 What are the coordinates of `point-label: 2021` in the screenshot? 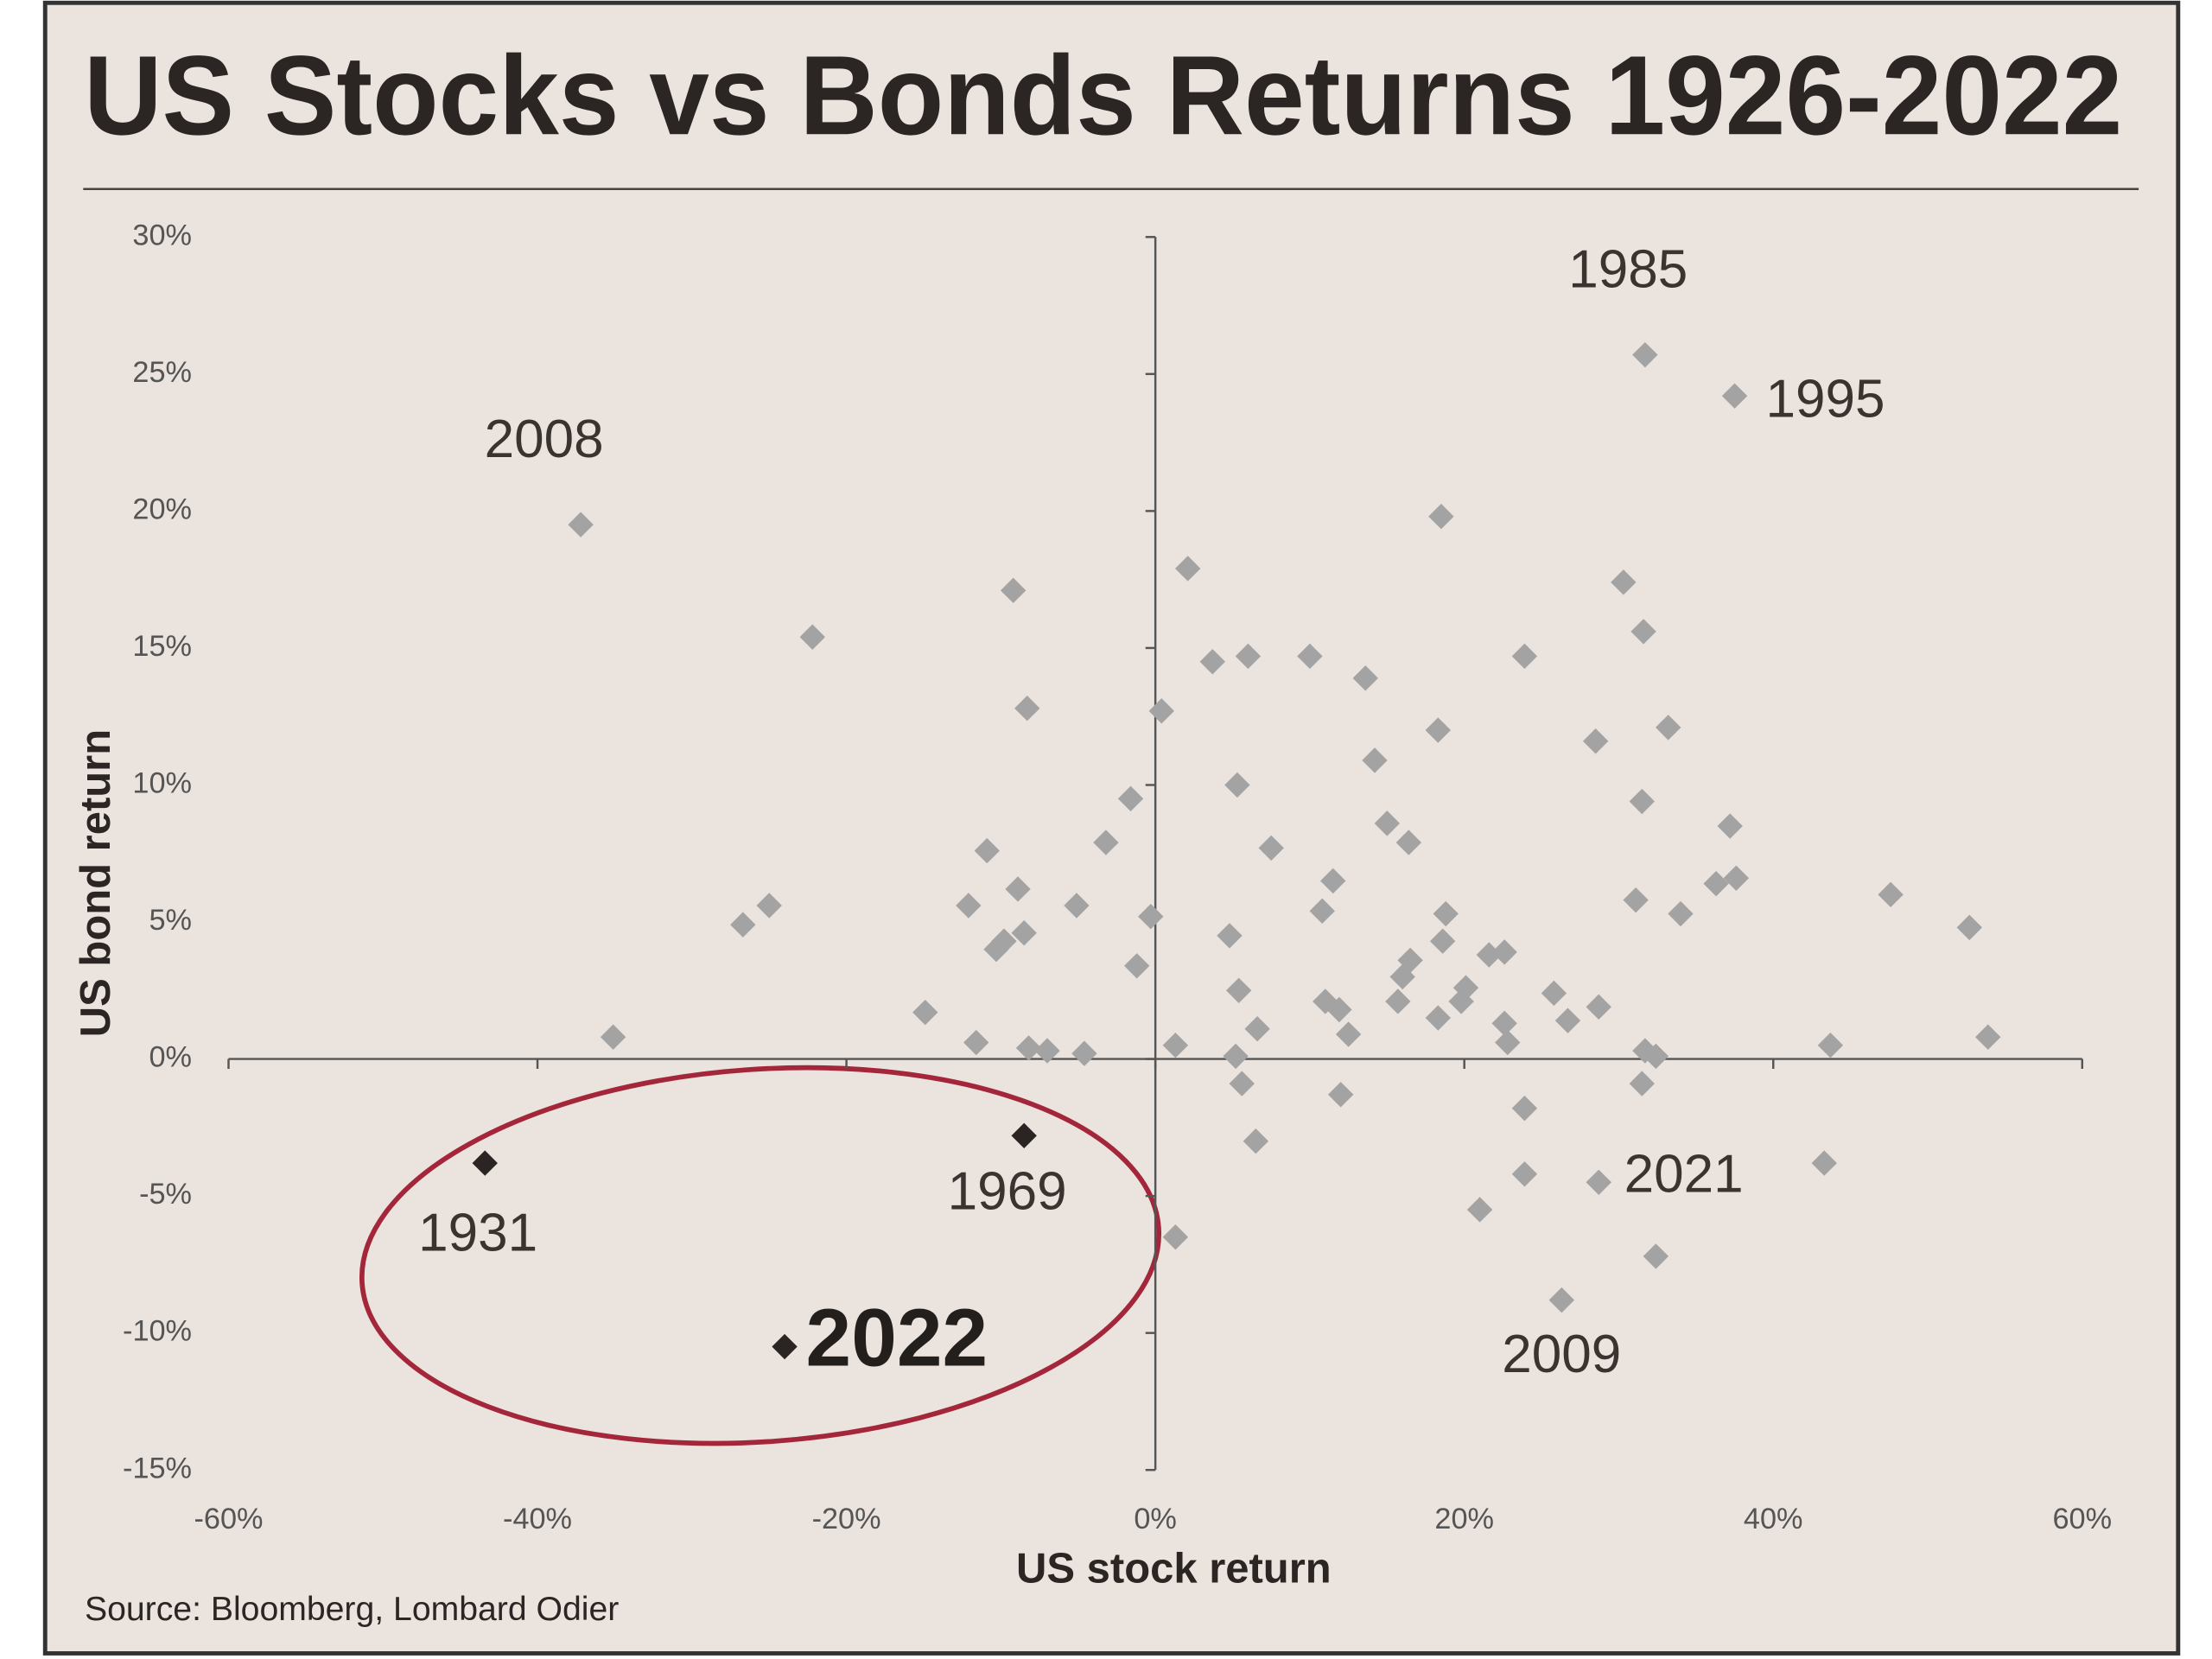 It's located at (1684, 1175).